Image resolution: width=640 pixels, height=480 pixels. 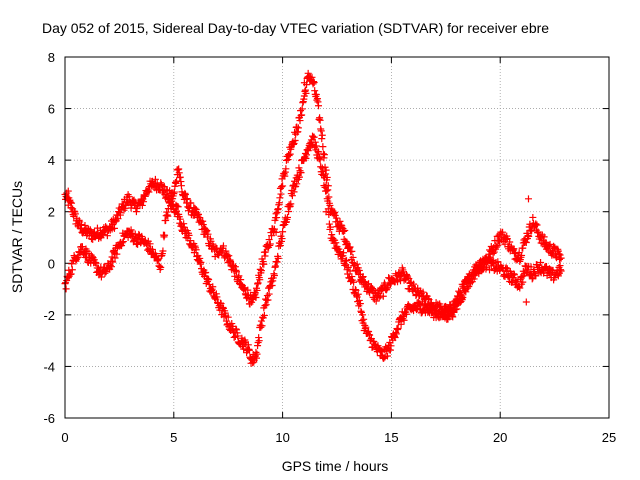 What do you see at coordinates (49, 315) in the screenshot?
I see `y-tick-label: -2` at bounding box center [49, 315].